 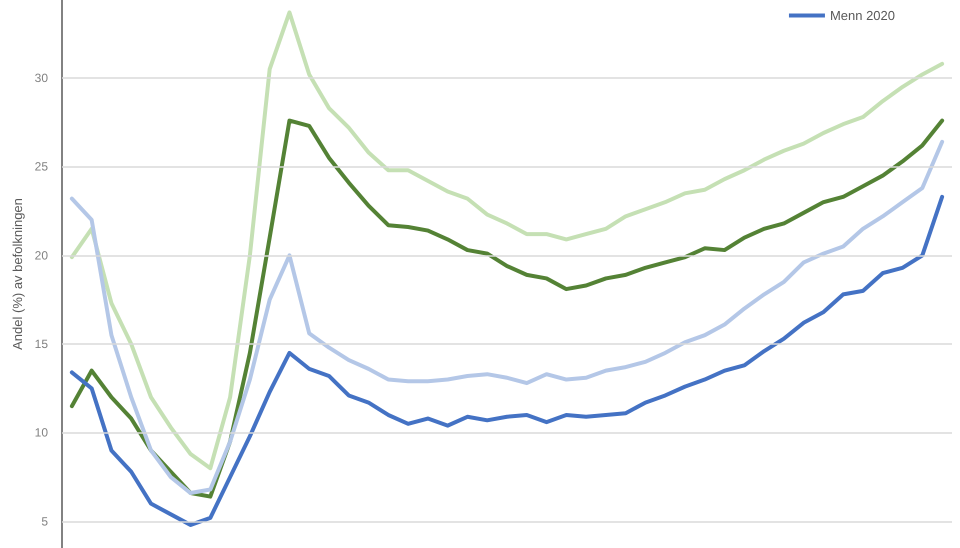 I want to click on y-tick-label: 10, so click(x=41, y=433).